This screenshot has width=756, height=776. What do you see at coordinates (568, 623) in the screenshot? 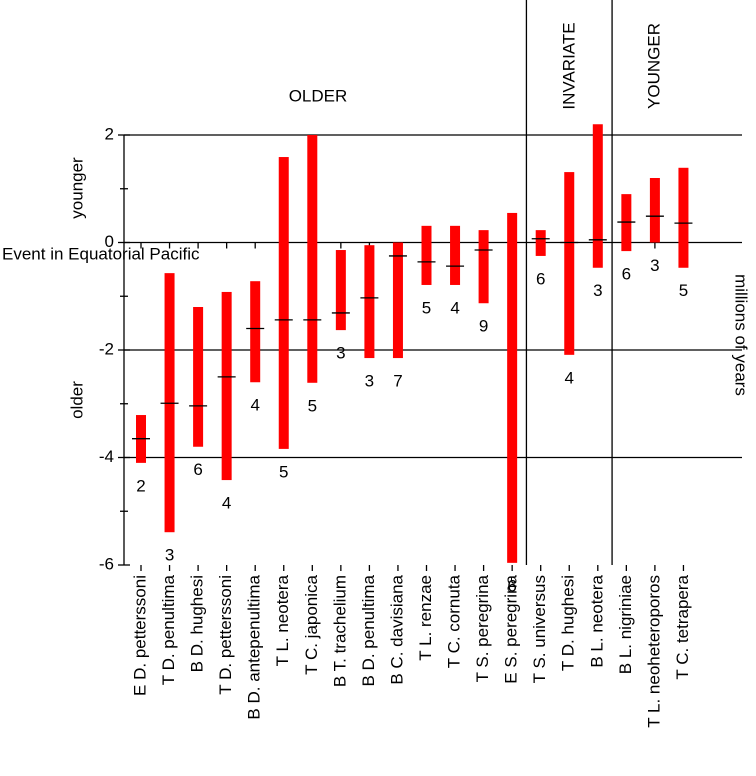
I see `x-tick-label: T D. hughesi` at bounding box center [568, 623].